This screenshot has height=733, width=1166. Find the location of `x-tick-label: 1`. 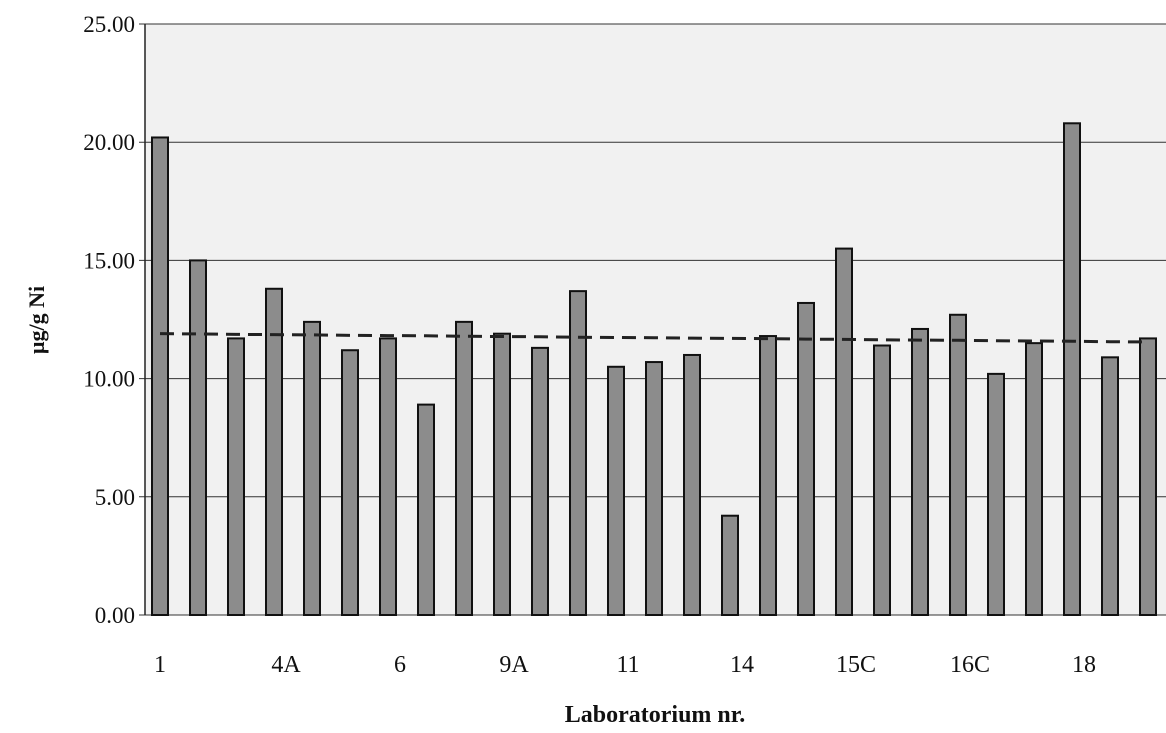

x-tick-label: 1 is located at coordinates (160, 665).